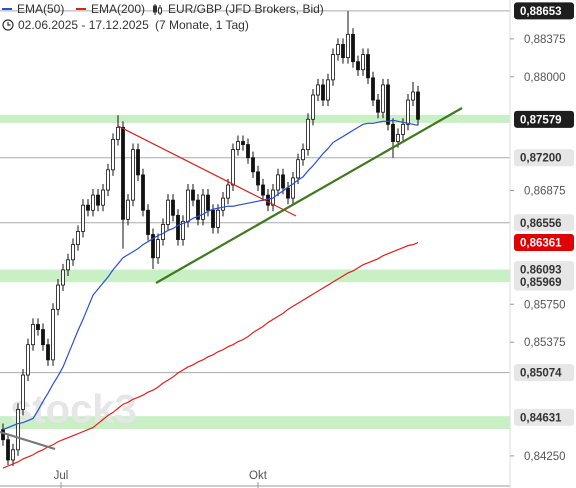 The height and width of the screenshot is (488, 576). What do you see at coordinates (541, 271) in the screenshot?
I see `price-label: 0,86093` at bounding box center [541, 271].